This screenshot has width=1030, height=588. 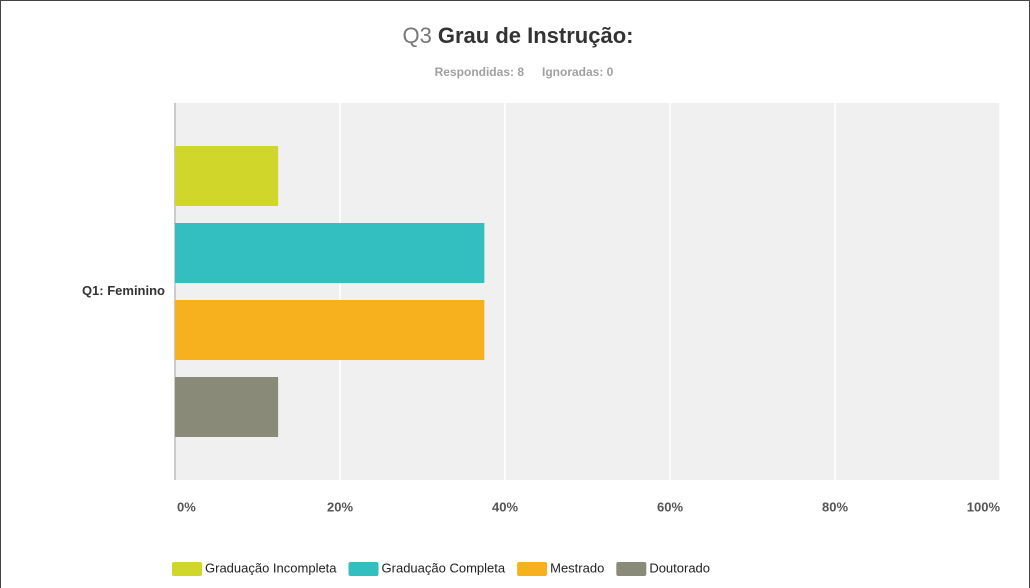 I want to click on chart-title: Q3 Grau de Instrução:, so click(x=518, y=35).